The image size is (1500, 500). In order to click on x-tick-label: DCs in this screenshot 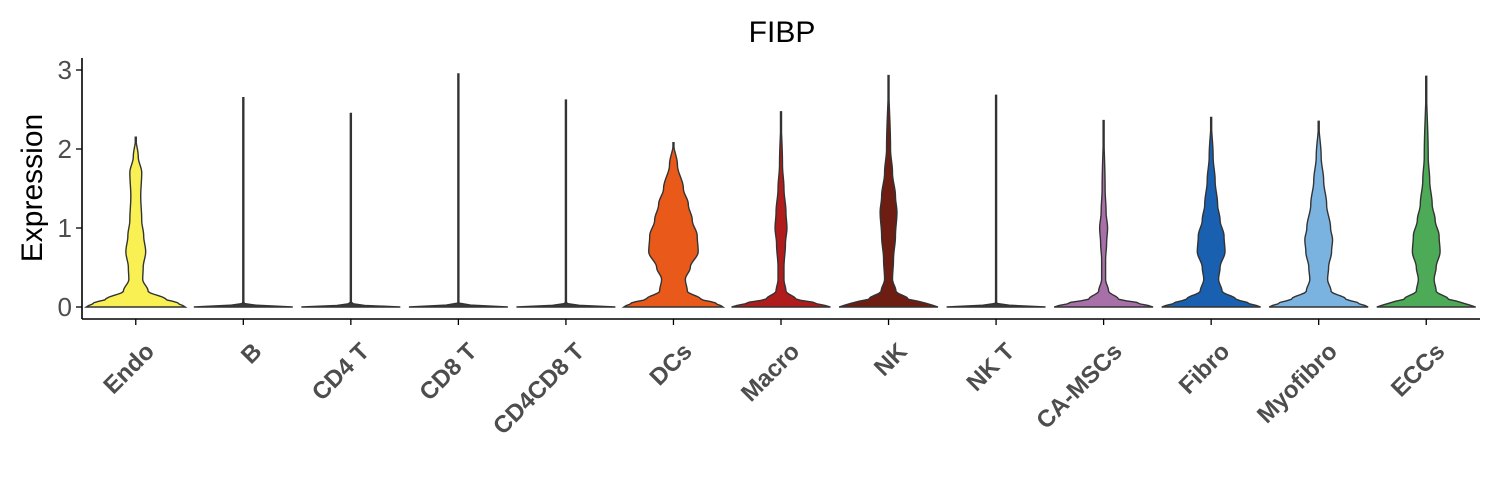, I will do `click(671, 364)`.